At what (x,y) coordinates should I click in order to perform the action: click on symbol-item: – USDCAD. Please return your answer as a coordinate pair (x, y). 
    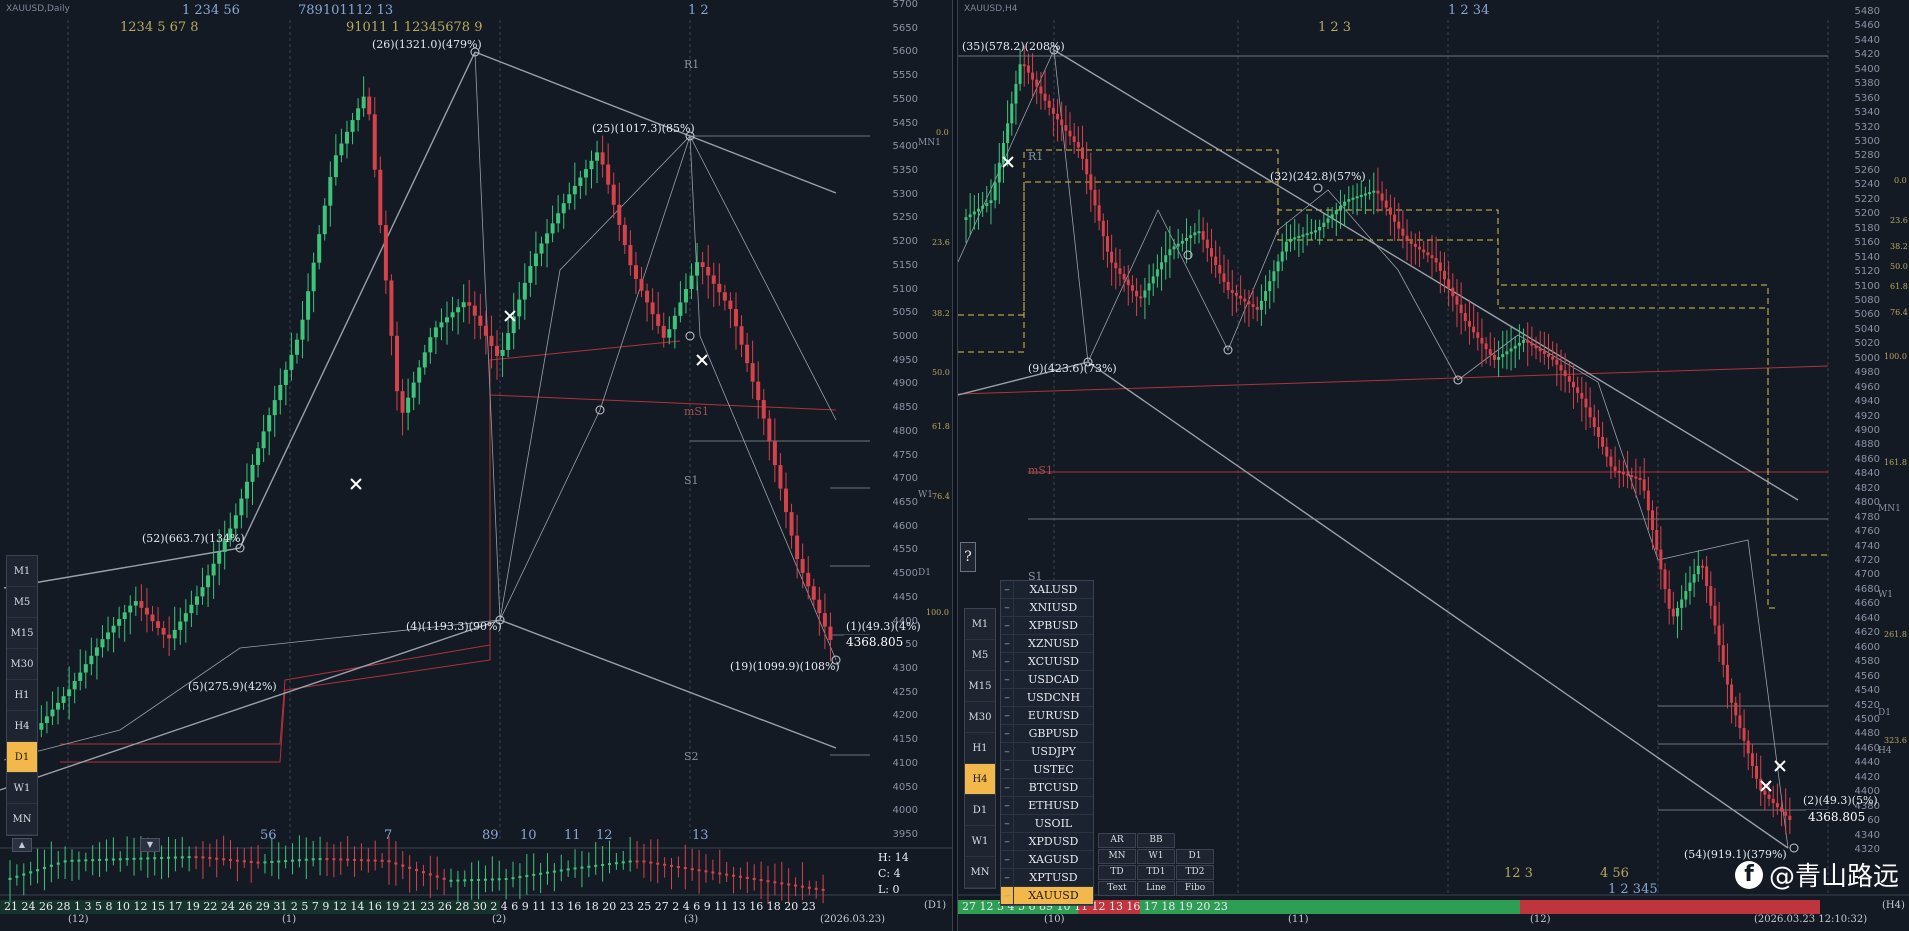
    Looking at the image, I should click on (1047, 680).